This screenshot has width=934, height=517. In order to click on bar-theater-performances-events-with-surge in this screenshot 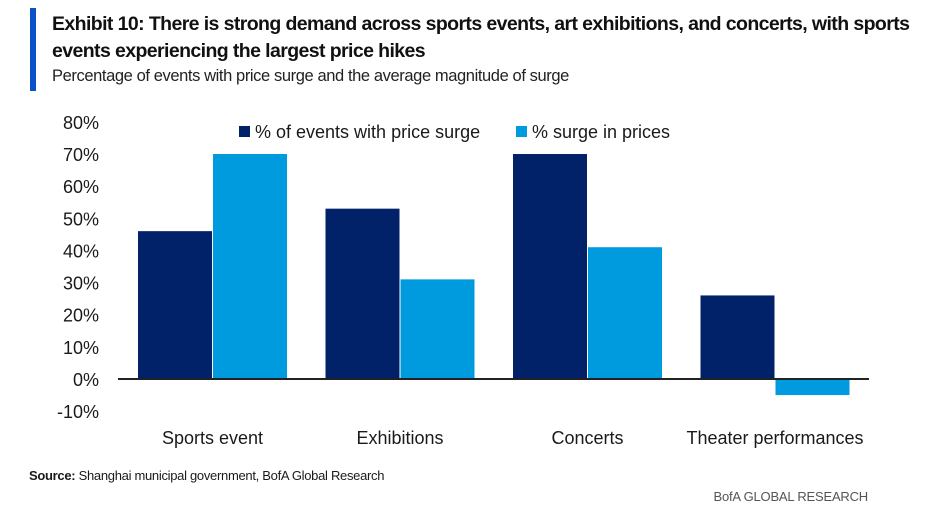, I will do `click(737, 337)`.